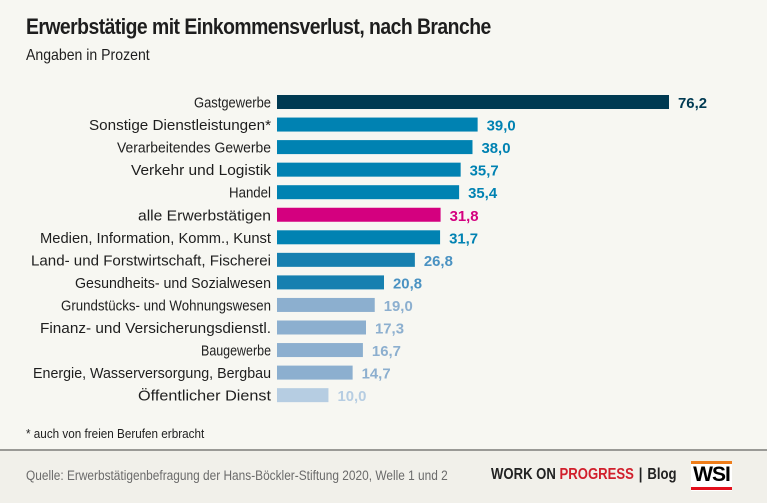 The height and width of the screenshot is (503, 767). I want to click on category-label: Finanz- und Versicherungsdienstl., so click(155, 329).